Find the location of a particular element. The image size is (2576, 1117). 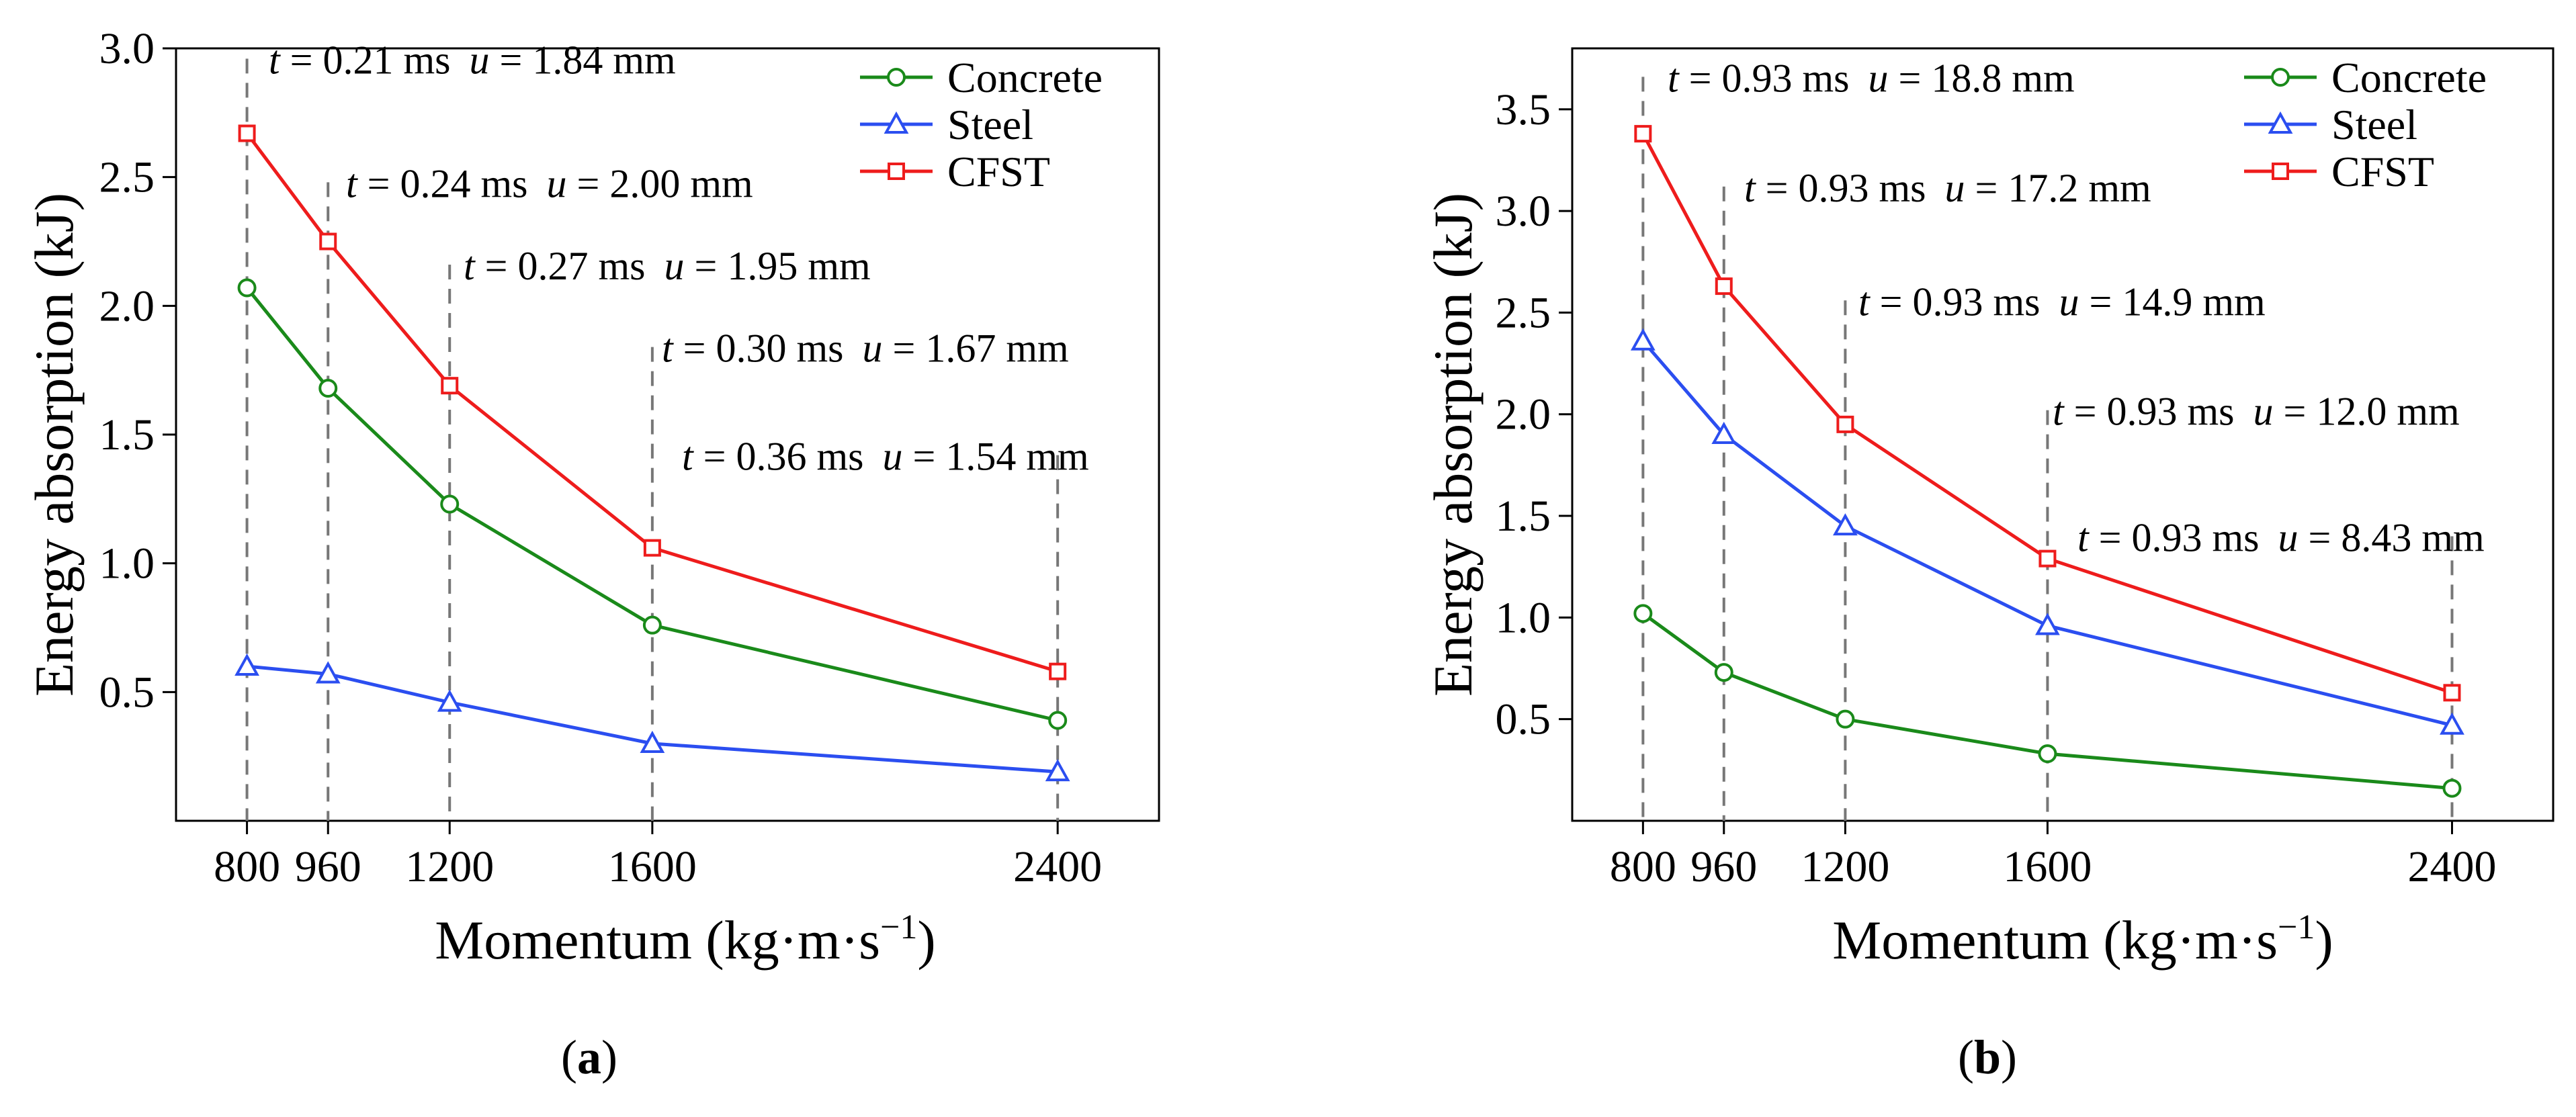

annotation-label: t = 0.93 ms u = 14.9 mm is located at coordinates (2062, 301).